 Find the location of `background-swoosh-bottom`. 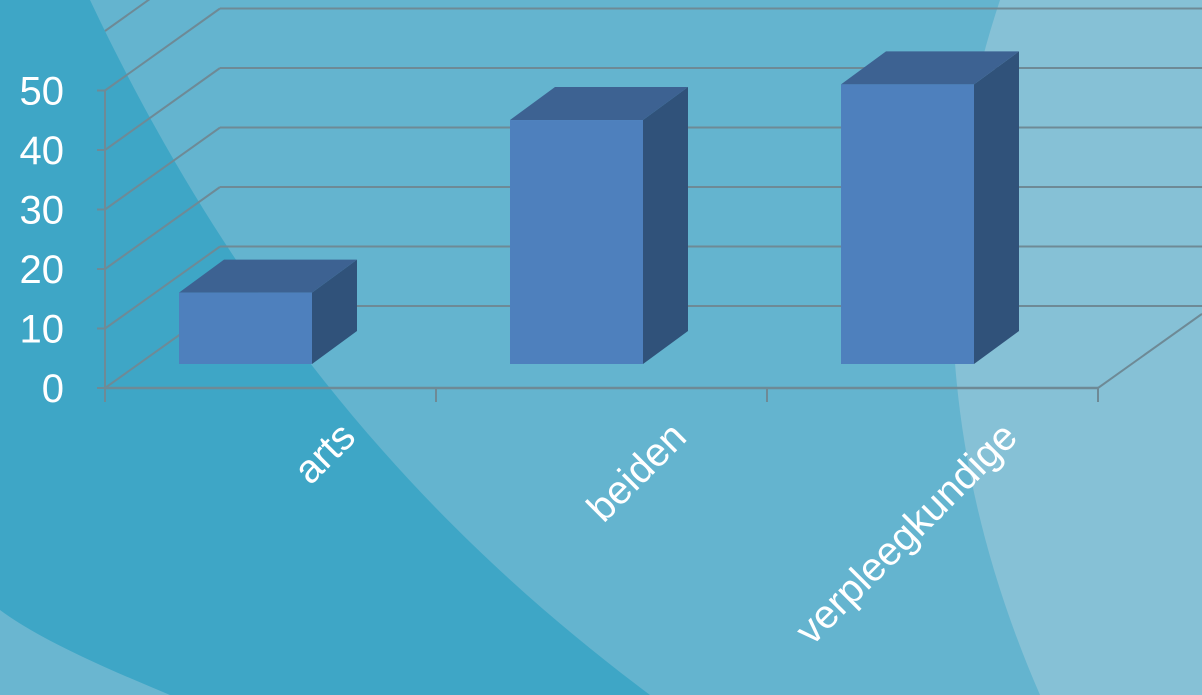

background-swoosh-bottom is located at coordinates (85, 652).